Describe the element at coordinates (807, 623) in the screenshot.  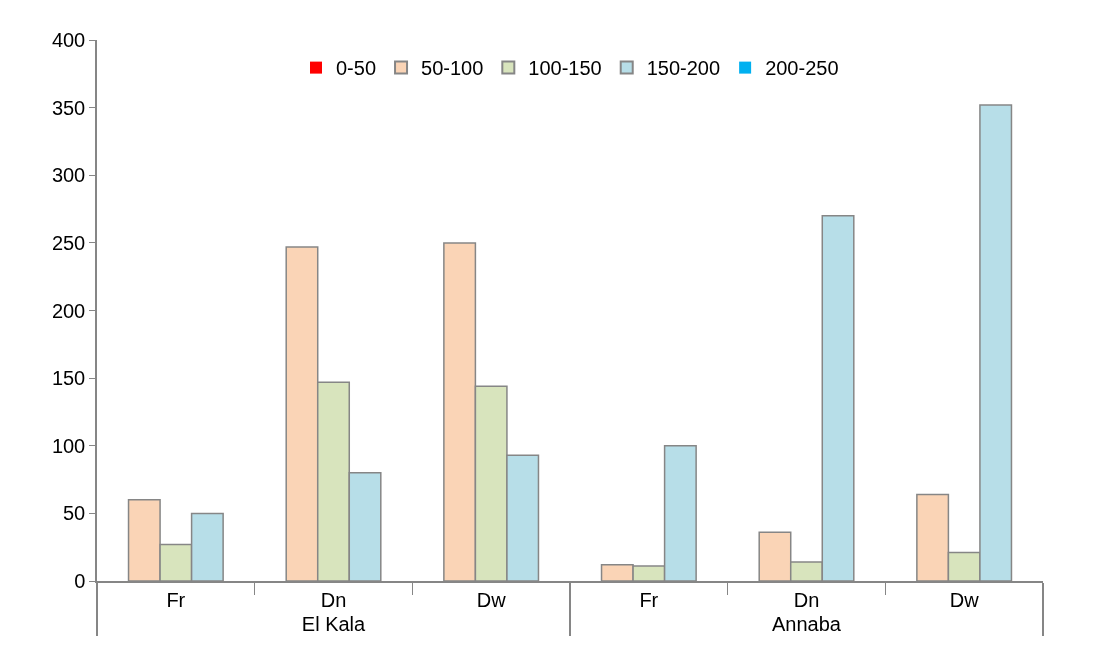
I see `text: Annaba` at that location.